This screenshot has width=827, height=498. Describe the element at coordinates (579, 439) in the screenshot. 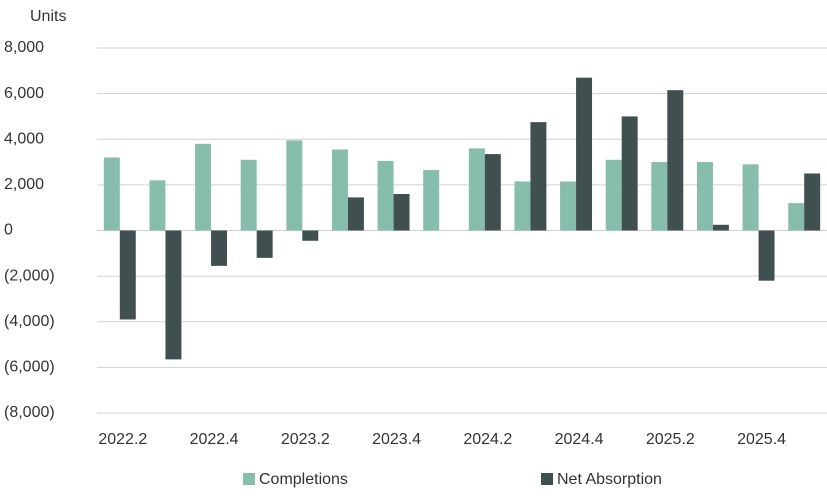

I see `x-tick-label: 2024.4` at that location.